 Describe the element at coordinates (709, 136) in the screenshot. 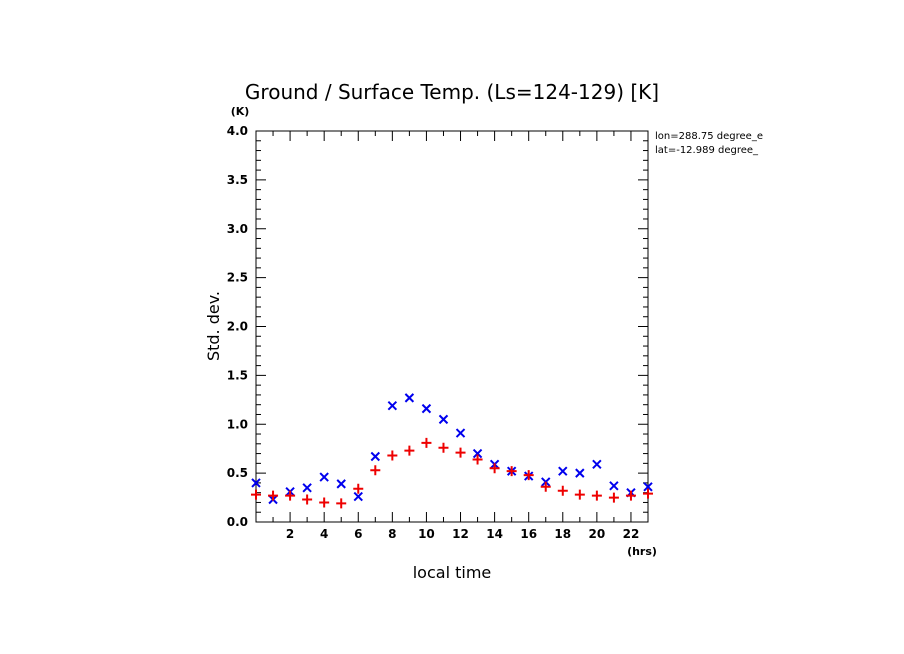

I see `lon-annotation: lon=288.75 degree_e` at that location.